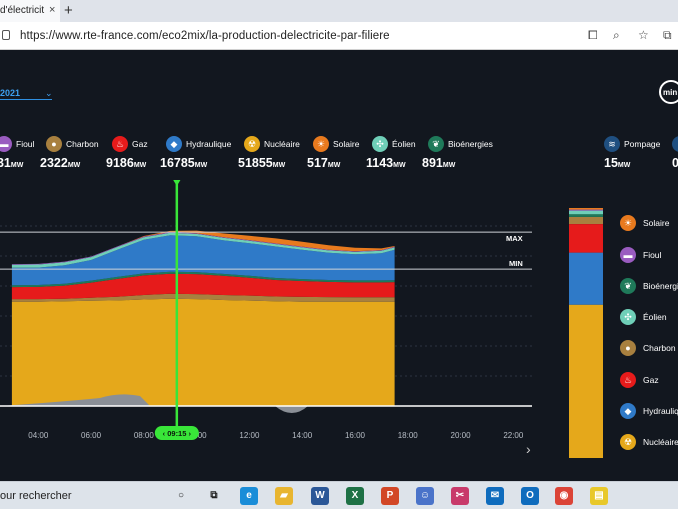 The image size is (678, 509). What do you see at coordinates (302, 435) in the screenshot?
I see `x-tick-label: 14:00` at bounding box center [302, 435].